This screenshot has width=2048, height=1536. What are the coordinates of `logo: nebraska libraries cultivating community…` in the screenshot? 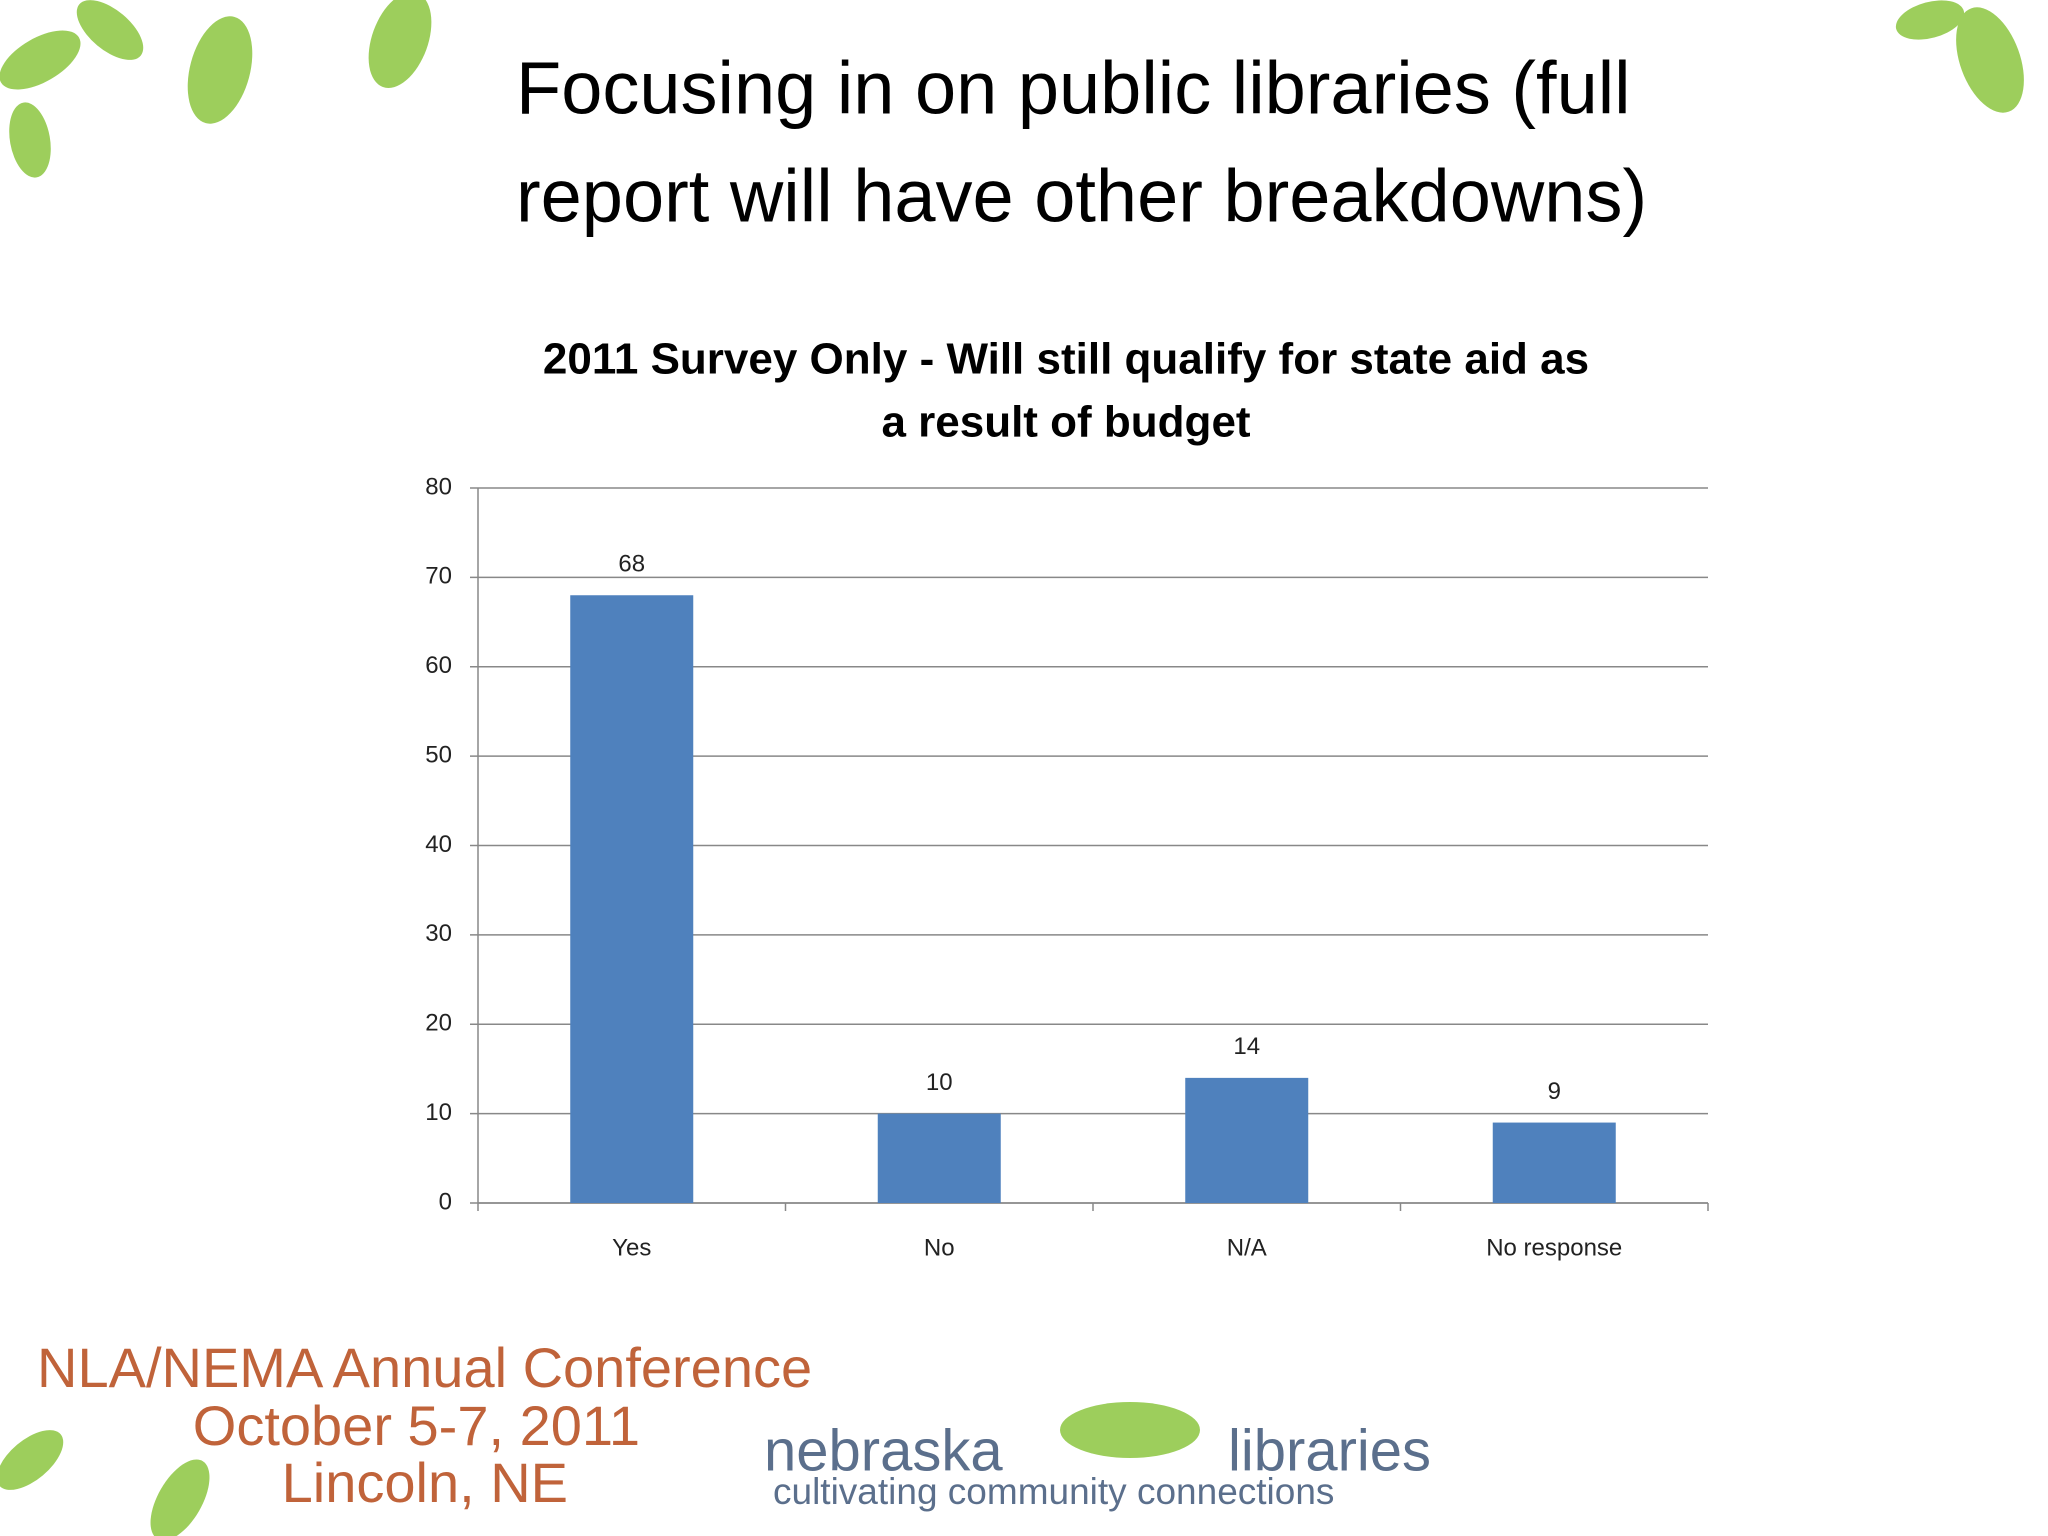 It's located at (1097, 1464).